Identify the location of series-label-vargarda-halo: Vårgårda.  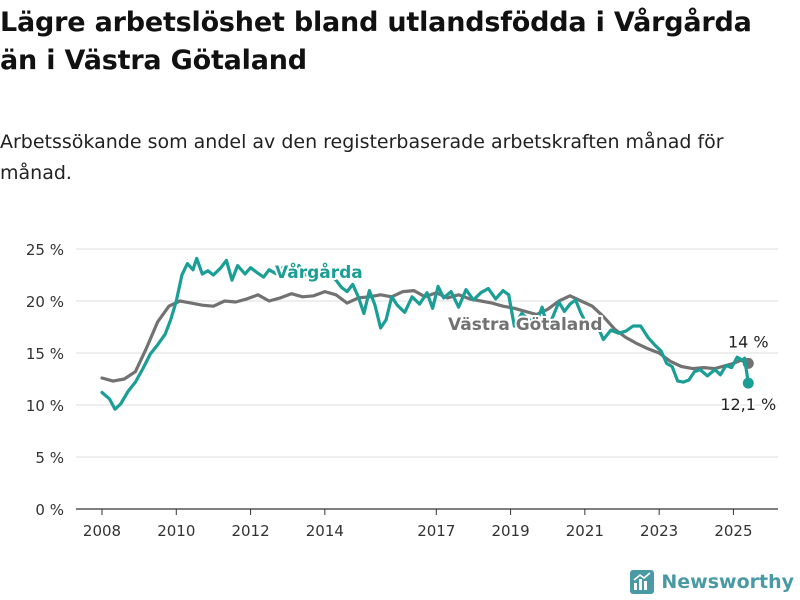
(319, 272).